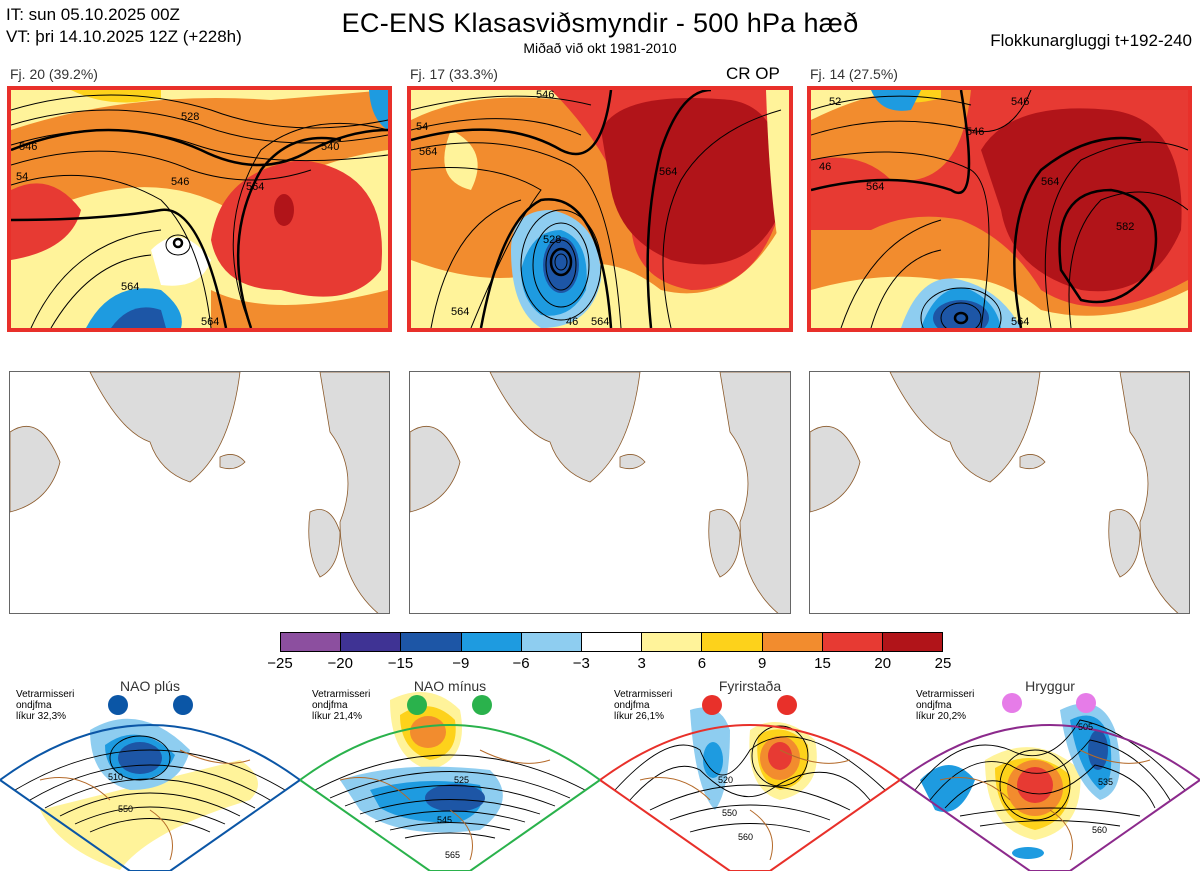  I want to click on note-line: líkur 20,2%, so click(941, 716).